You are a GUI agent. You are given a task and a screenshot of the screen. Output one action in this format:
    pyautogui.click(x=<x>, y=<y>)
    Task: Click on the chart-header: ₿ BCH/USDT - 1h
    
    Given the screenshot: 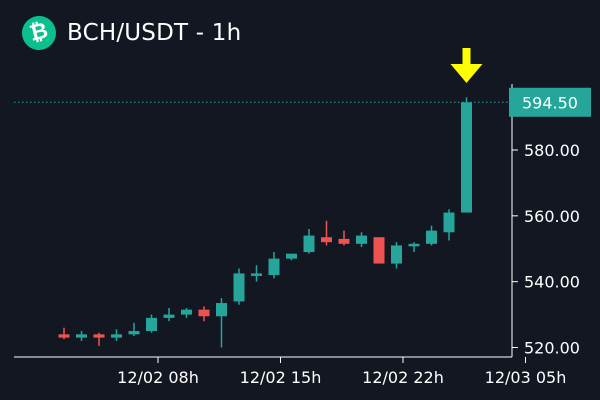 What is the action you would take?
    pyautogui.click(x=130, y=33)
    